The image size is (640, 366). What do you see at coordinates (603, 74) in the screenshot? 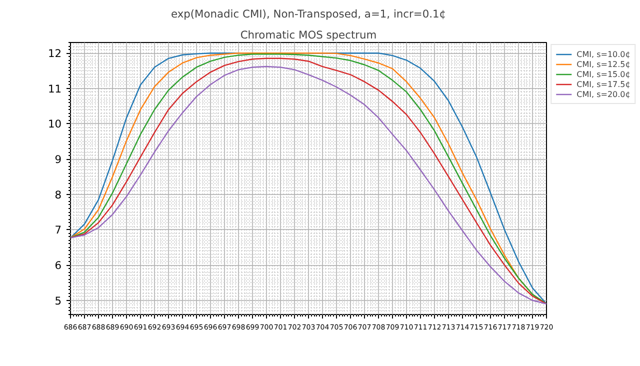
I see `legend-label: CMI, s=15.0¢` at bounding box center [603, 74].